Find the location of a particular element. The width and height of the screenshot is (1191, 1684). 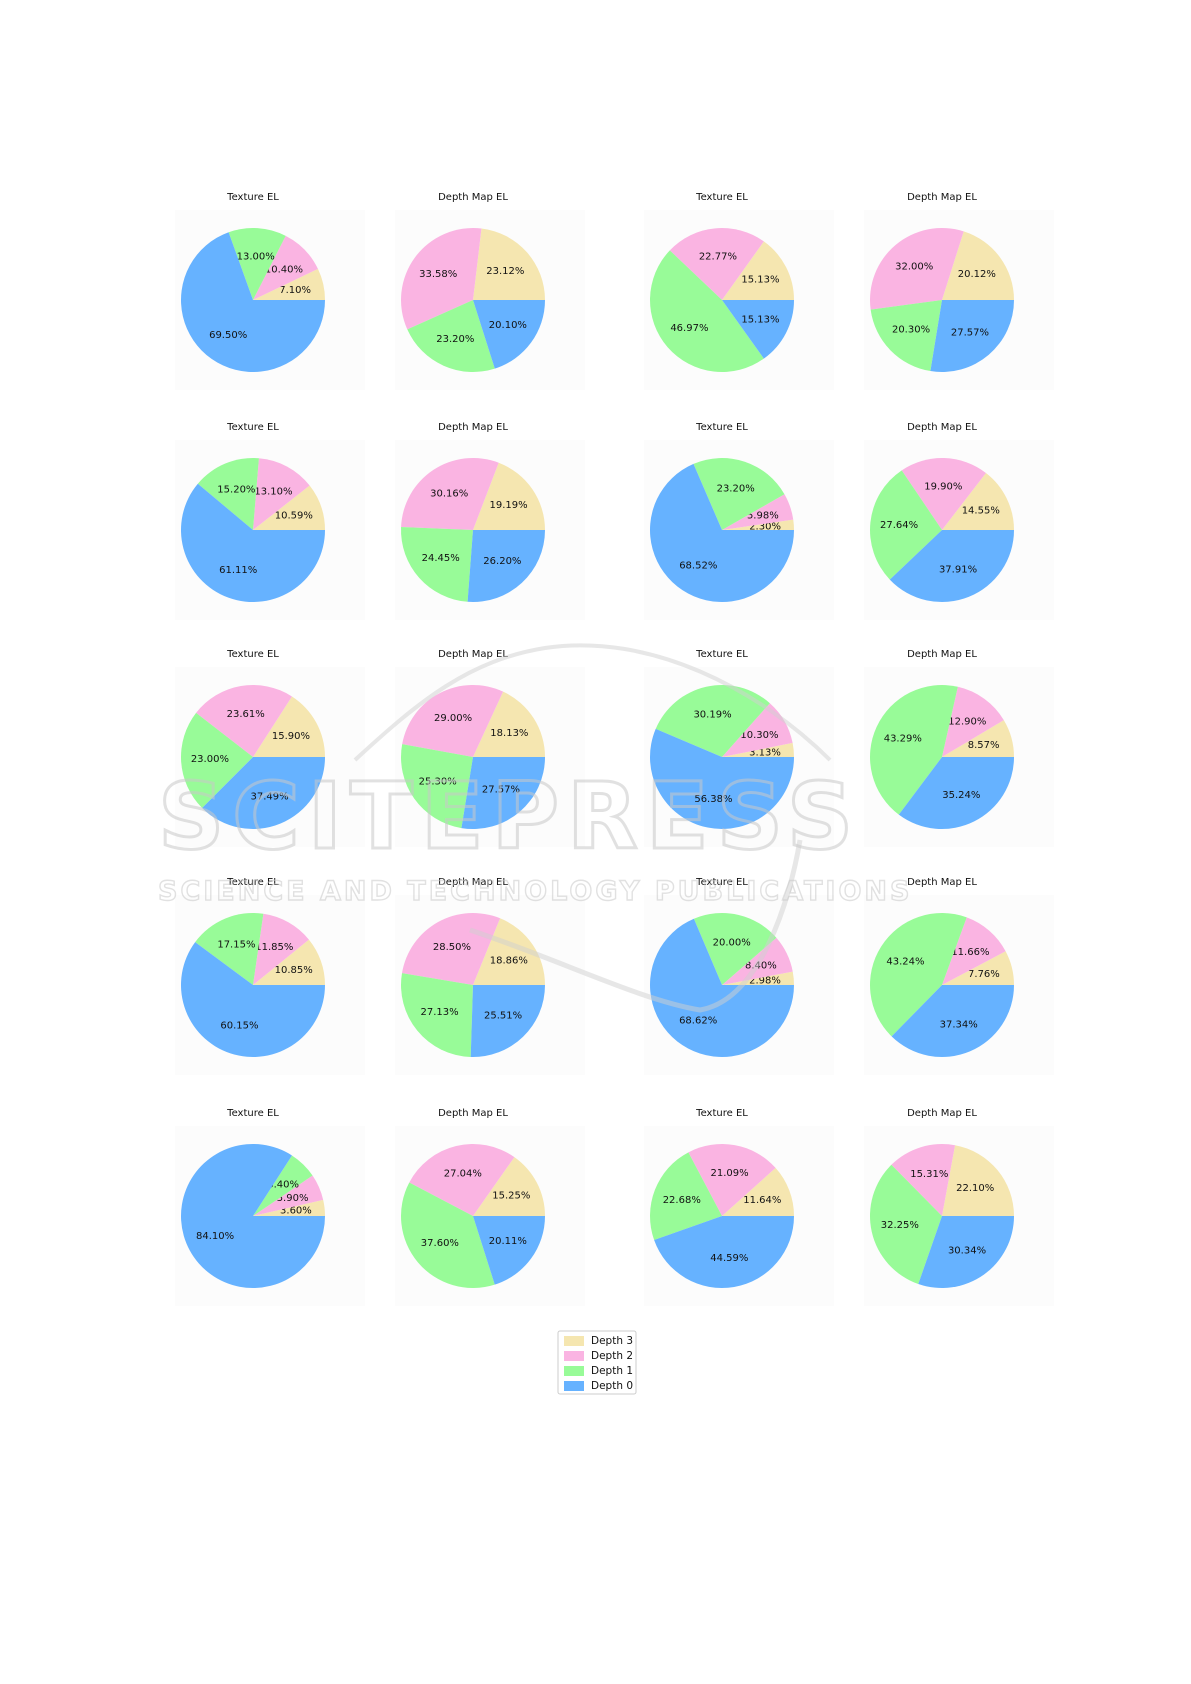

legend-label-depth-1: Depth 1 is located at coordinates (612, 1371).